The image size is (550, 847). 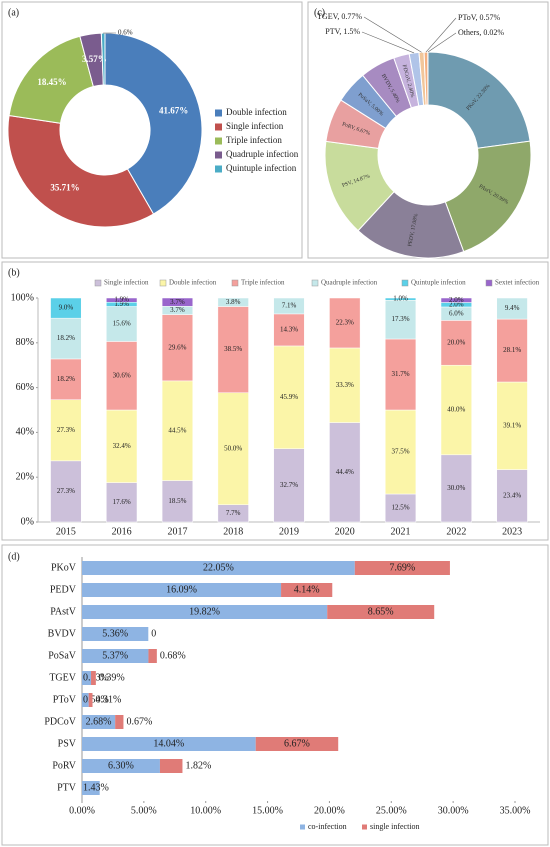 What do you see at coordinates (329, 810) in the screenshot?
I see `x-tick-label: 20.00%` at bounding box center [329, 810].